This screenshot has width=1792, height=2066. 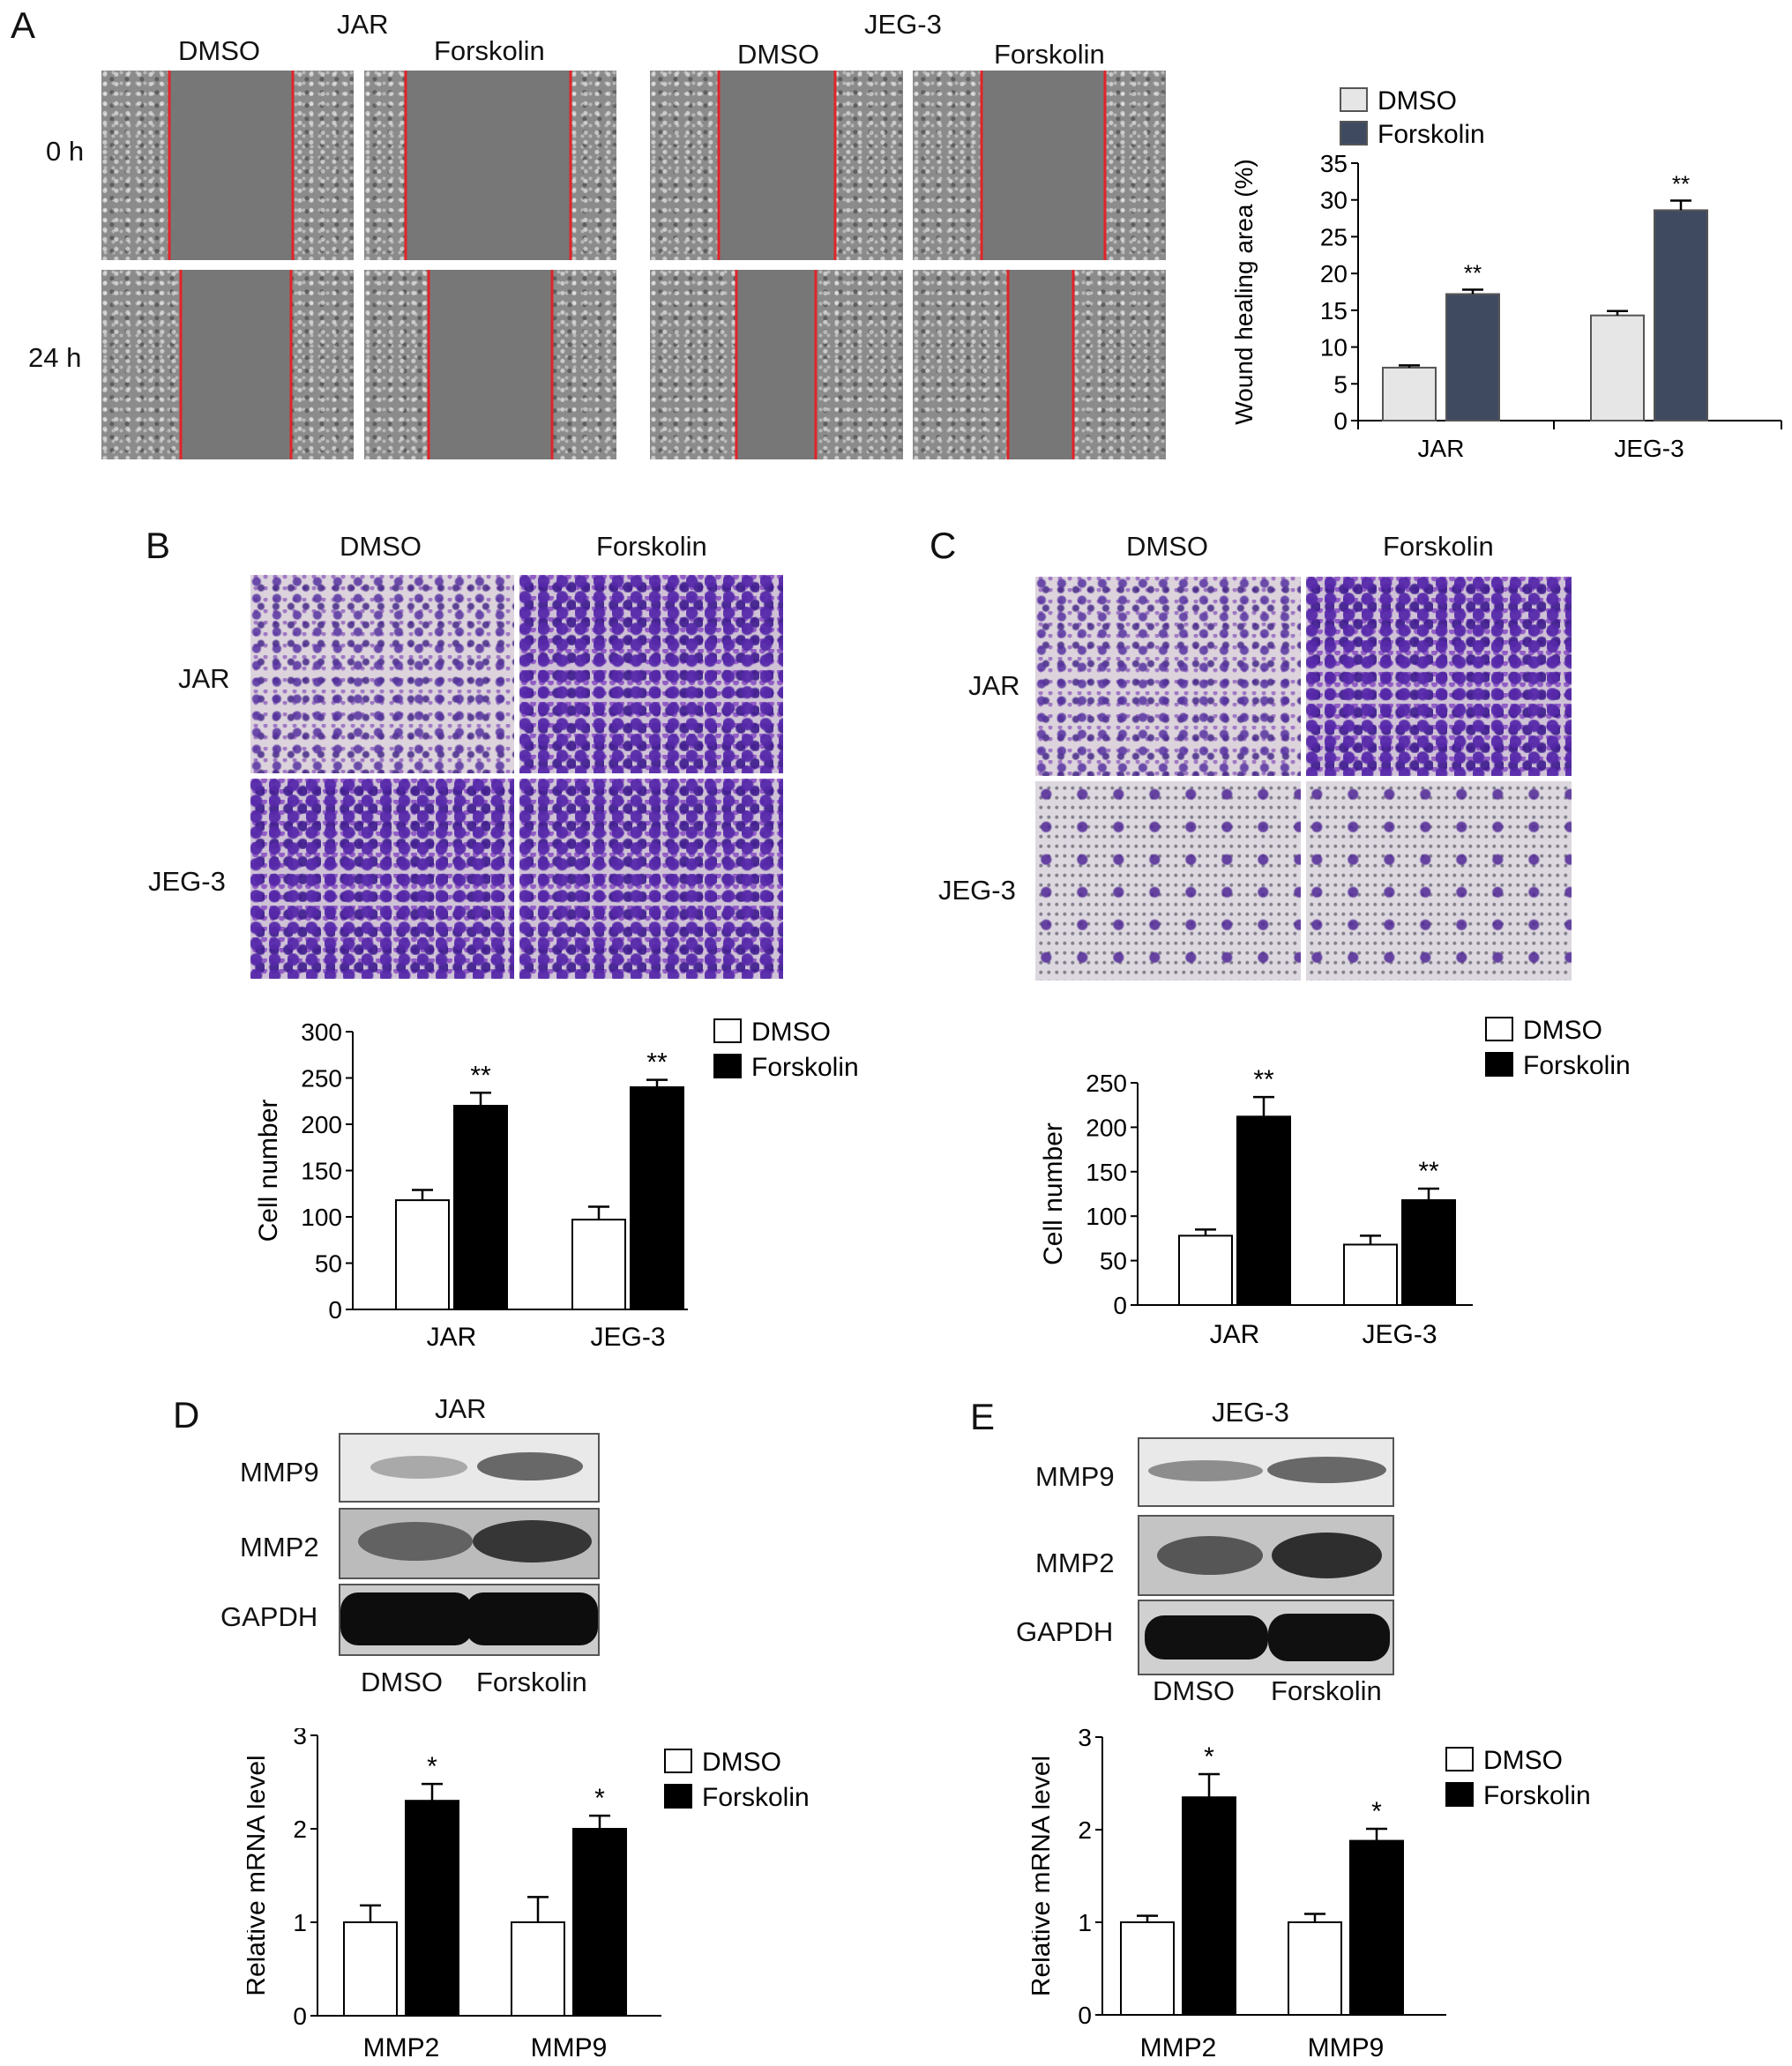 What do you see at coordinates (321, 1217) in the screenshot?
I see `chart-b-ytick-label: 100` at bounding box center [321, 1217].